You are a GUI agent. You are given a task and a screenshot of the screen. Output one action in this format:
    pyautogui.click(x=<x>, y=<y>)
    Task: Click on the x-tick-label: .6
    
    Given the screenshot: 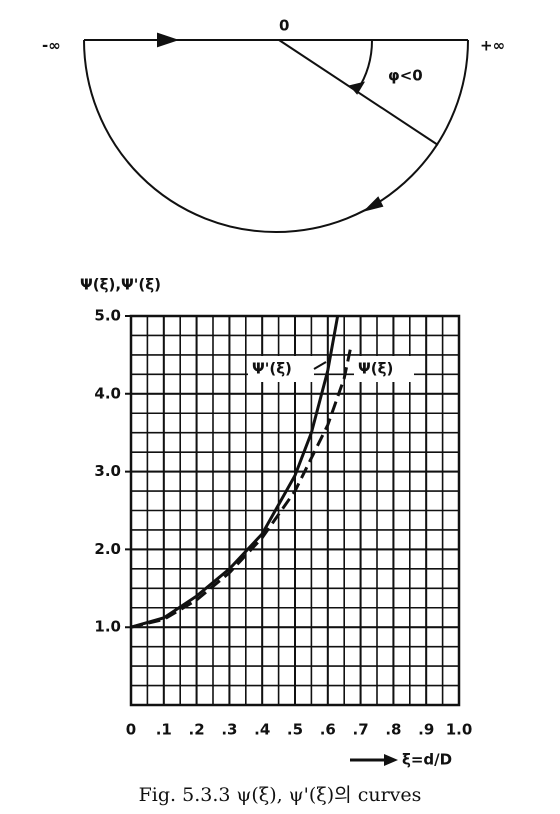 What is the action you would take?
    pyautogui.click(x=328, y=730)
    